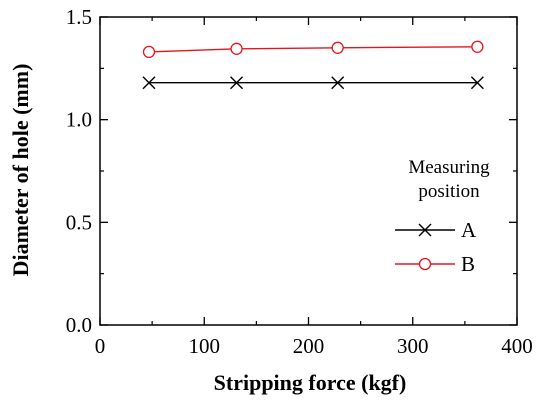 The image size is (538, 401). I want to click on legend-label-B: B, so click(468, 264).